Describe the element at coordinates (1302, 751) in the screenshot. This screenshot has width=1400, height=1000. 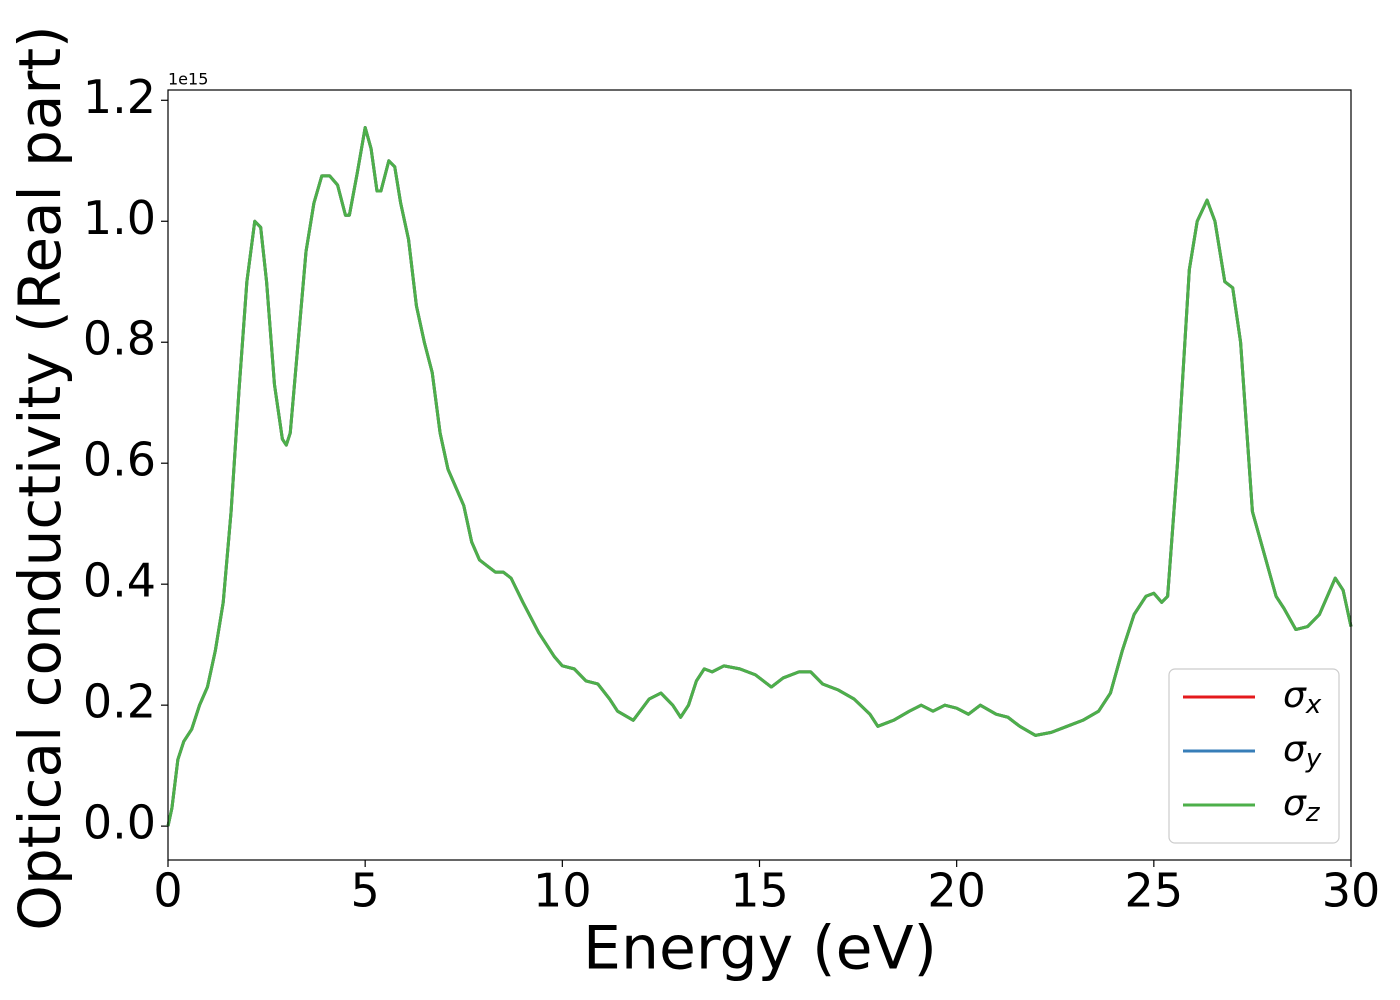
I see `legend-label: σy` at that location.